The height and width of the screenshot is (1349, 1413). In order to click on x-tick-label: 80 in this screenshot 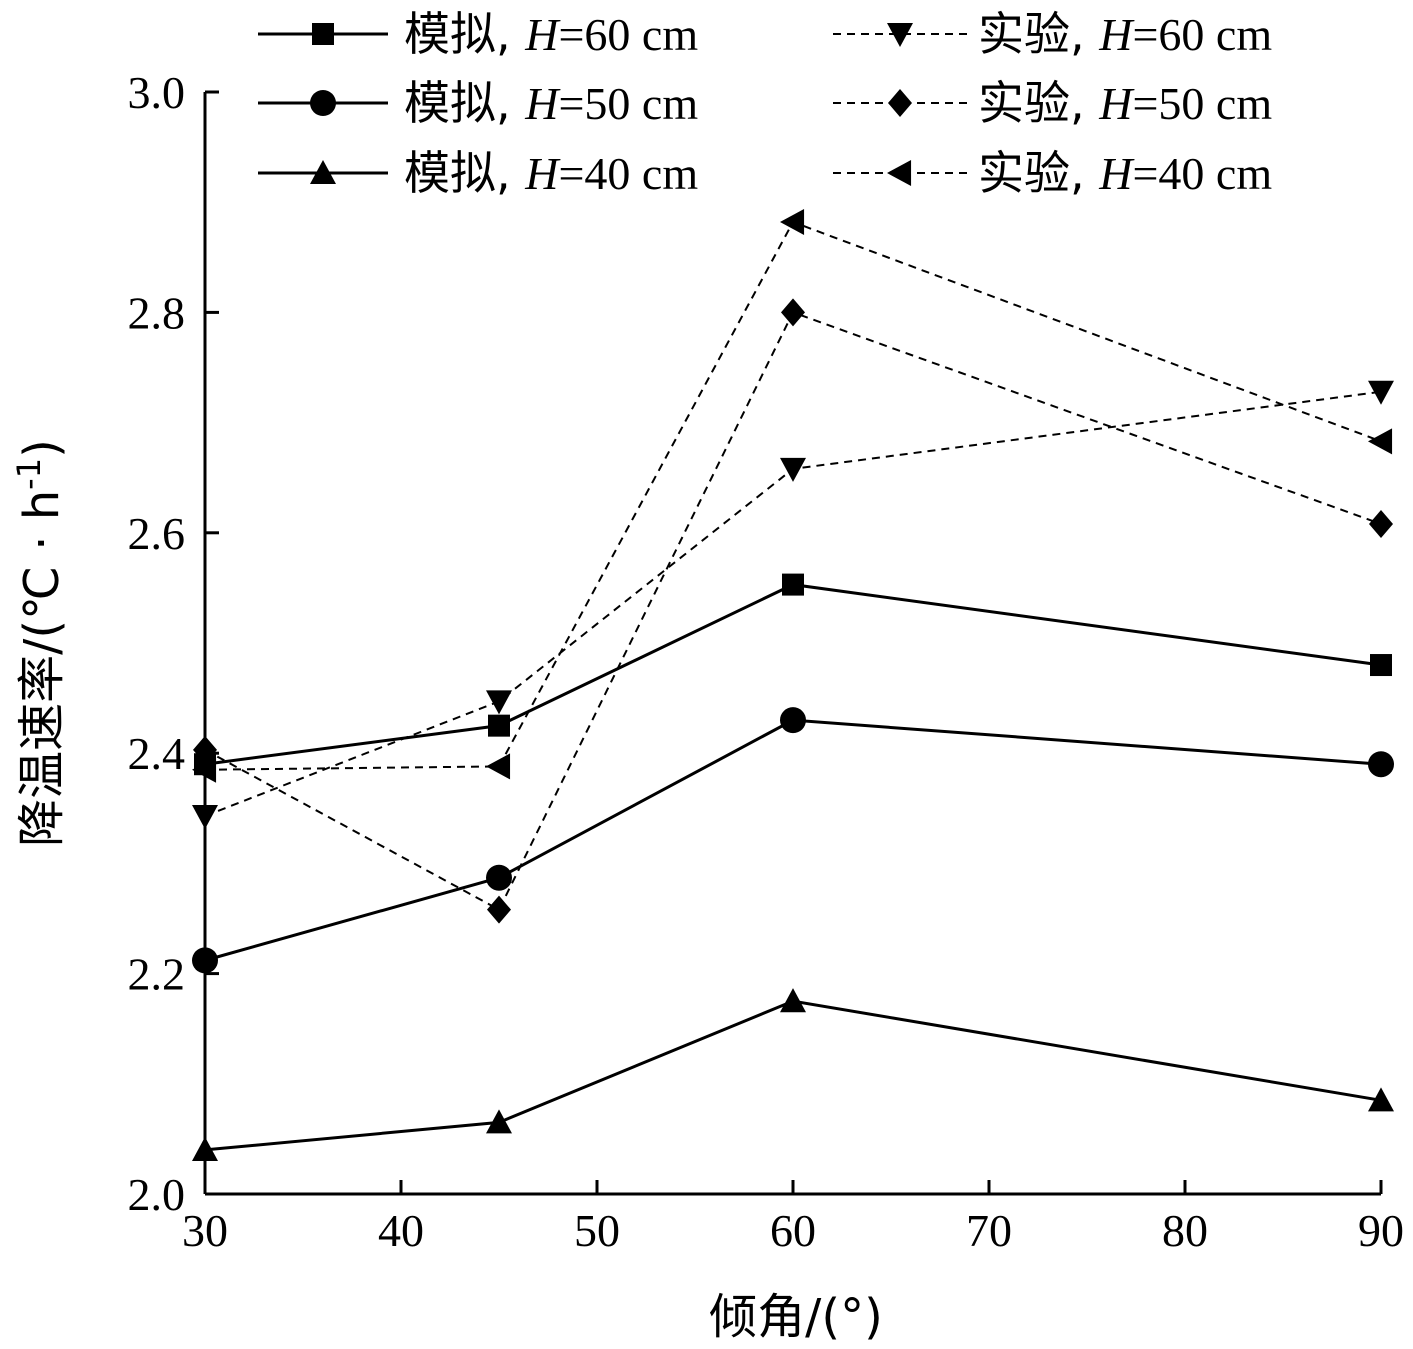, I will do `click(1185, 1230)`.